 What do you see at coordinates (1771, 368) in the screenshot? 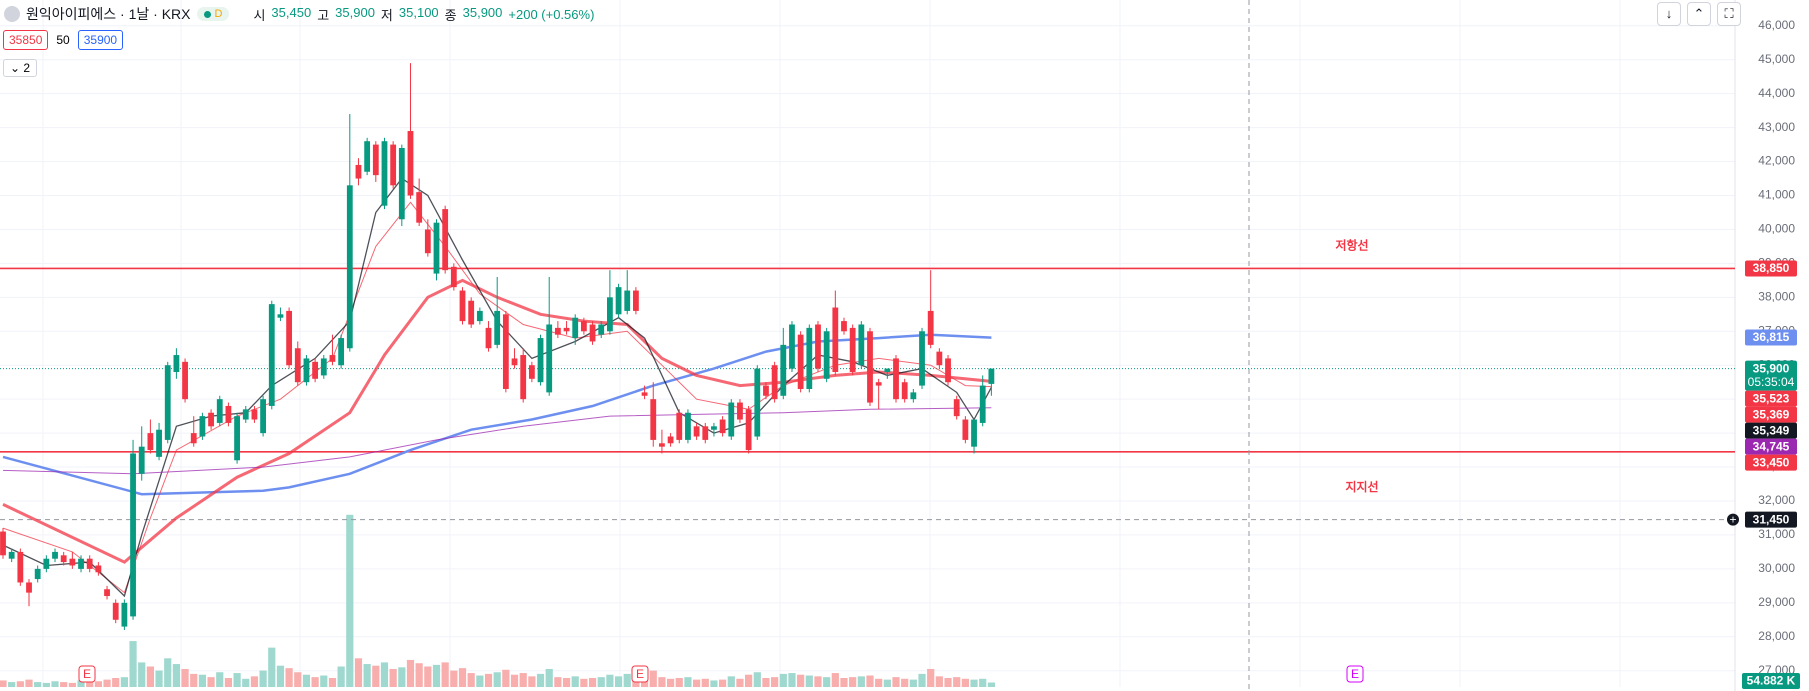
I see `price-badge-label: 35,900` at bounding box center [1771, 368].